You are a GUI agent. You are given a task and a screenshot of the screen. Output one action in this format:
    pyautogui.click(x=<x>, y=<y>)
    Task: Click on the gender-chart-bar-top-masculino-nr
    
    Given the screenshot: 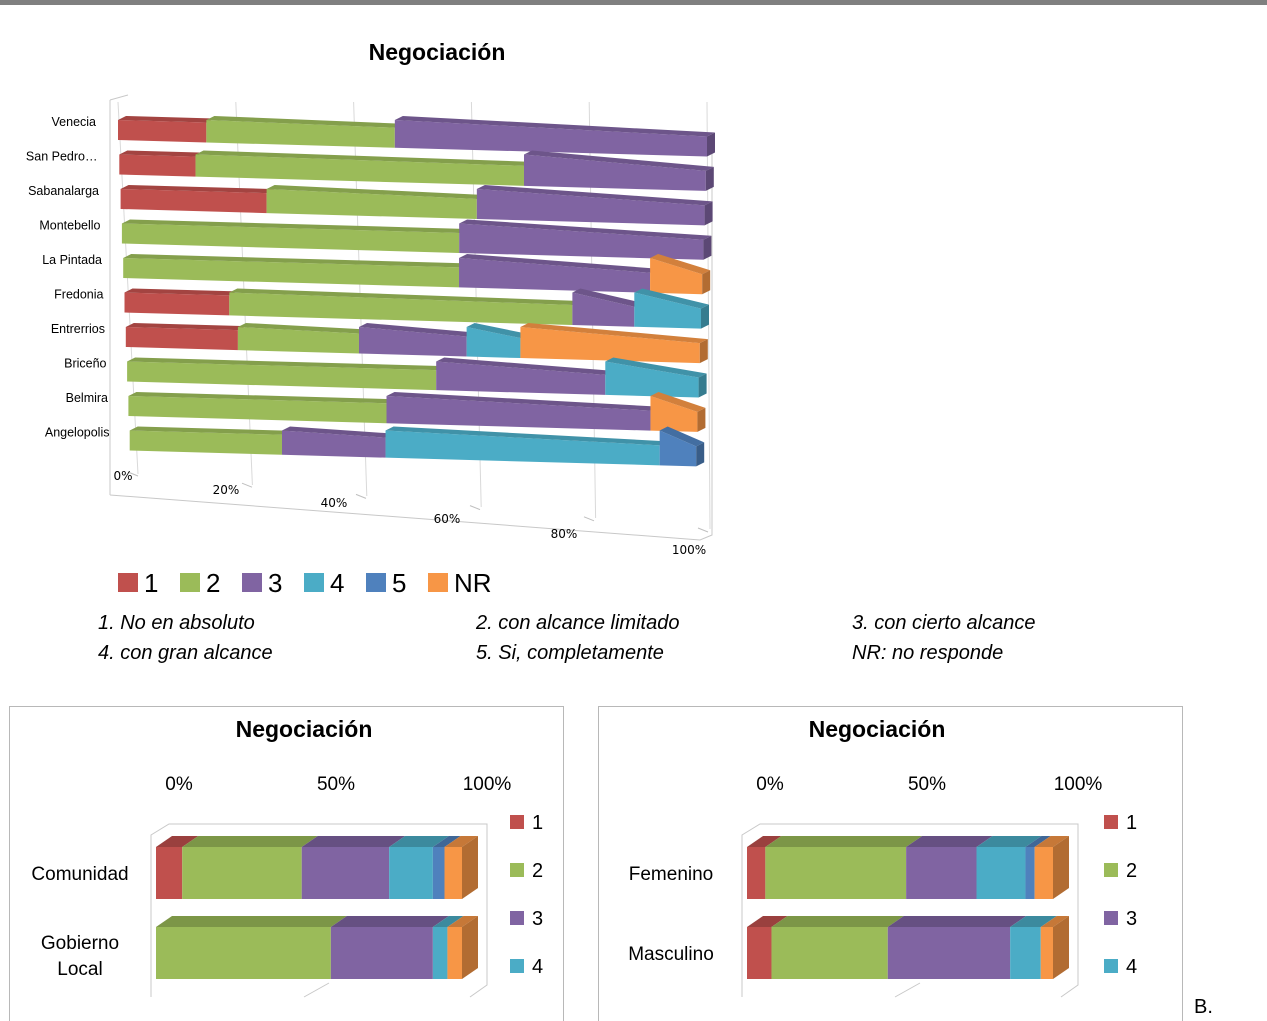 What is the action you would take?
    pyautogui.click(x=1054, y=921)
    